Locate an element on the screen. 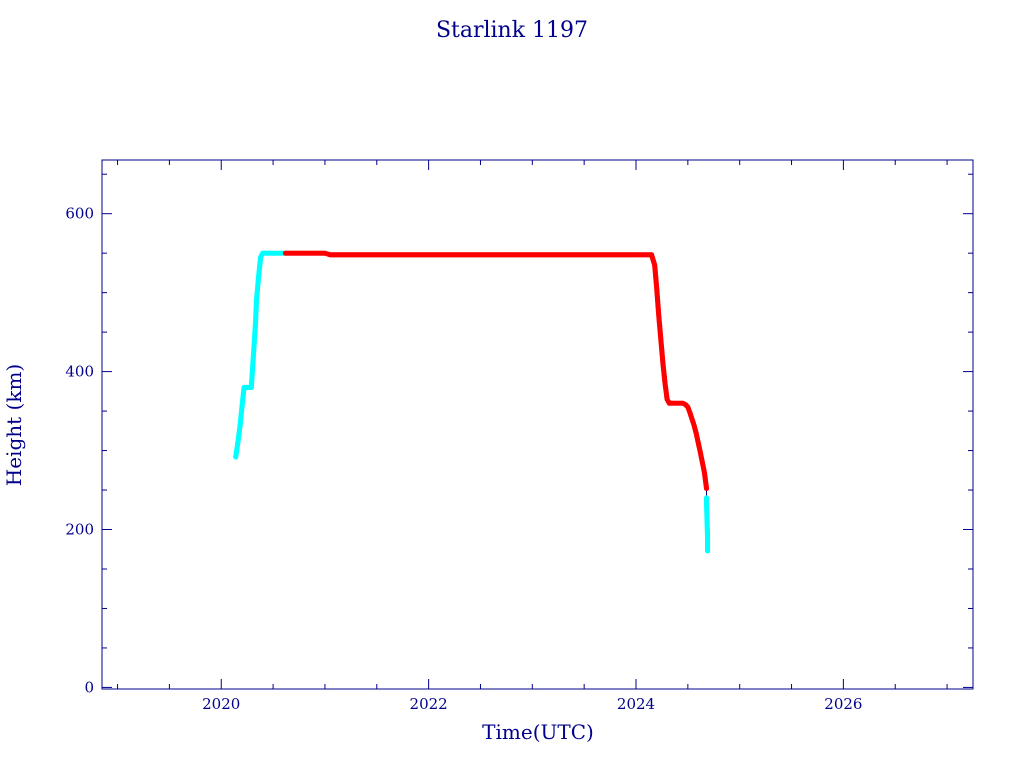 This screenshot has width=1024, height=773. y-tick-label: 600 is located at coordinates (79, 214).